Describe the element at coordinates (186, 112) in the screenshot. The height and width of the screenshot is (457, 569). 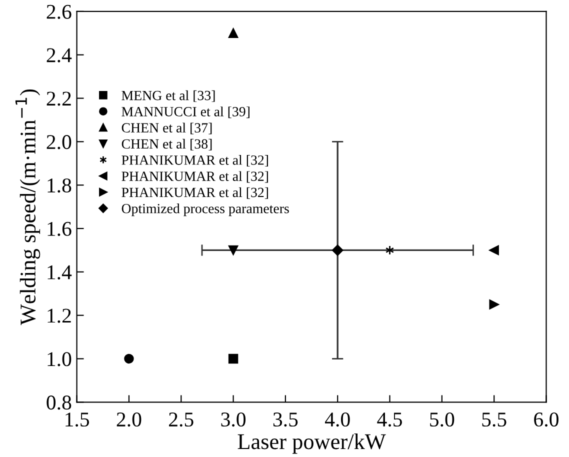
I see `legend-label: MANNUCCI et al [39]` at that location.